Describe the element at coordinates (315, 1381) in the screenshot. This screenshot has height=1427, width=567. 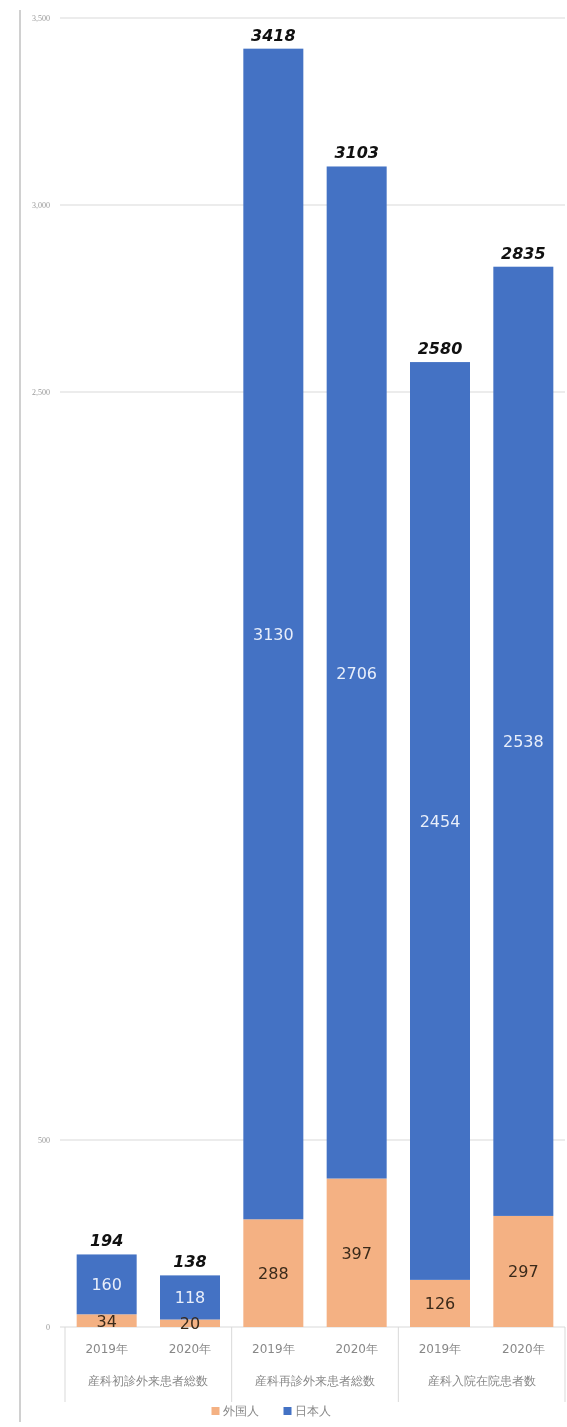
I see `text: 産科再診外来患者総数` at that location.